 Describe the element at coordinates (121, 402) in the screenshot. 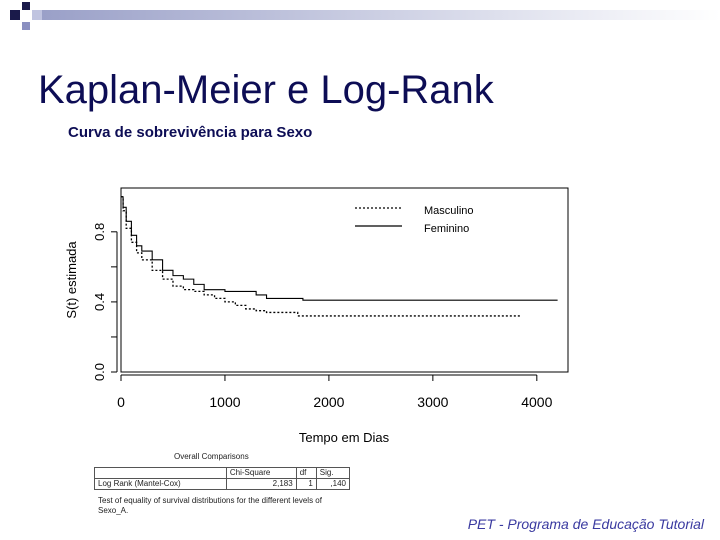

I see `x-tick-label: 0` at that location.